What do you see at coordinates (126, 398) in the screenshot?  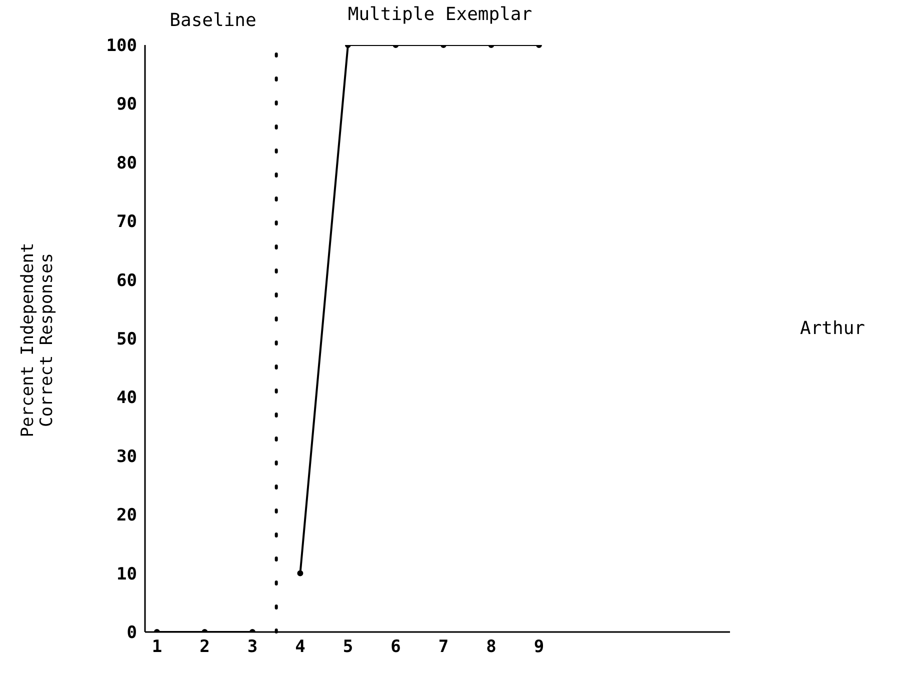 I see `y-tick-label: 40` at bounding box center [126, 398].